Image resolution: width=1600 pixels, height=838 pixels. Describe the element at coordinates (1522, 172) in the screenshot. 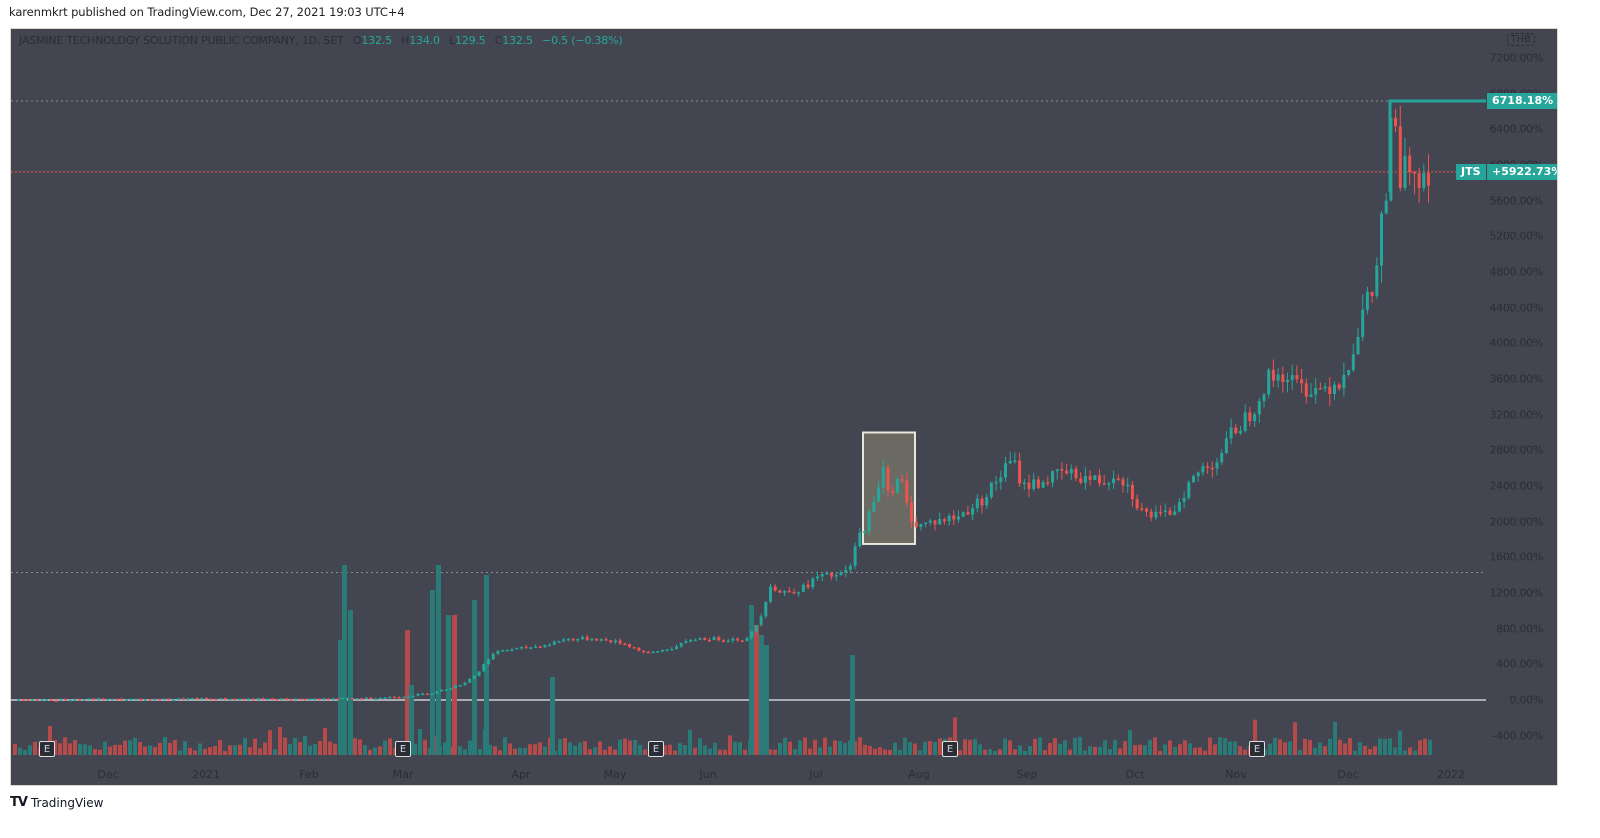

I see `last-price-tag: +5922.73%` at that location.